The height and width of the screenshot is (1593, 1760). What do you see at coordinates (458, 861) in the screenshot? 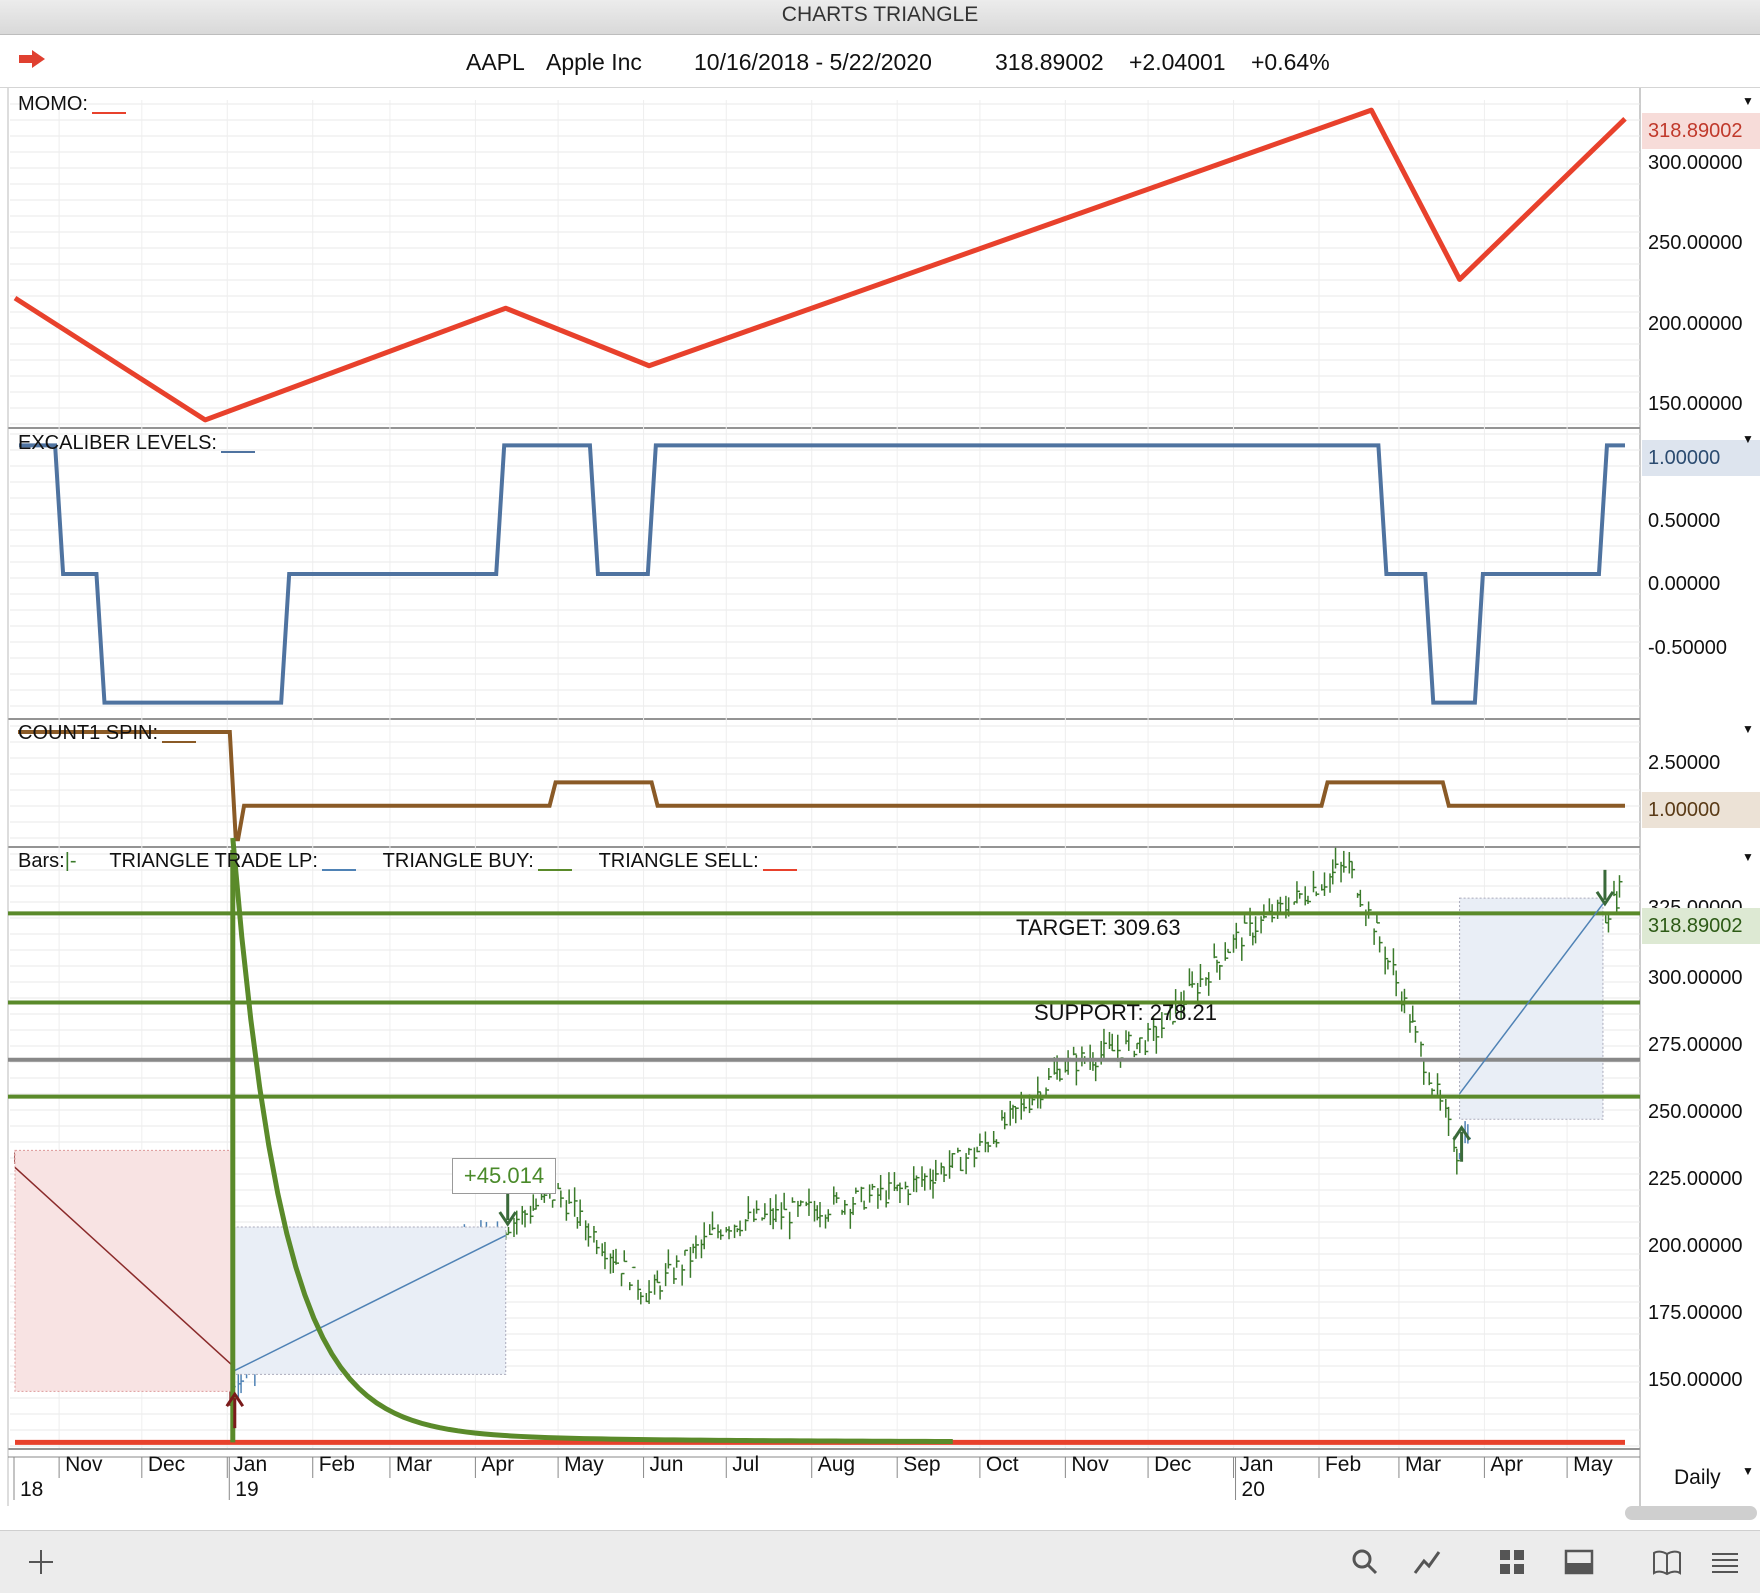
I see `buy-label: TRIANGLE BUY:` at bounding box center [458, 861].